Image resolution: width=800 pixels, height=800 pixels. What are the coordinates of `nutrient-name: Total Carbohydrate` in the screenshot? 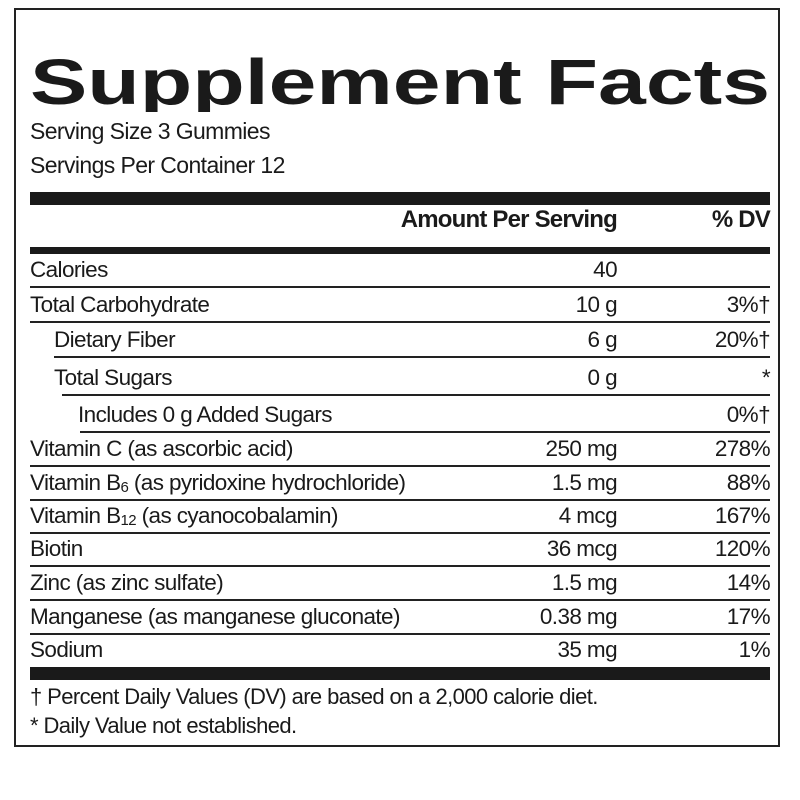 It's located at (120, 305).